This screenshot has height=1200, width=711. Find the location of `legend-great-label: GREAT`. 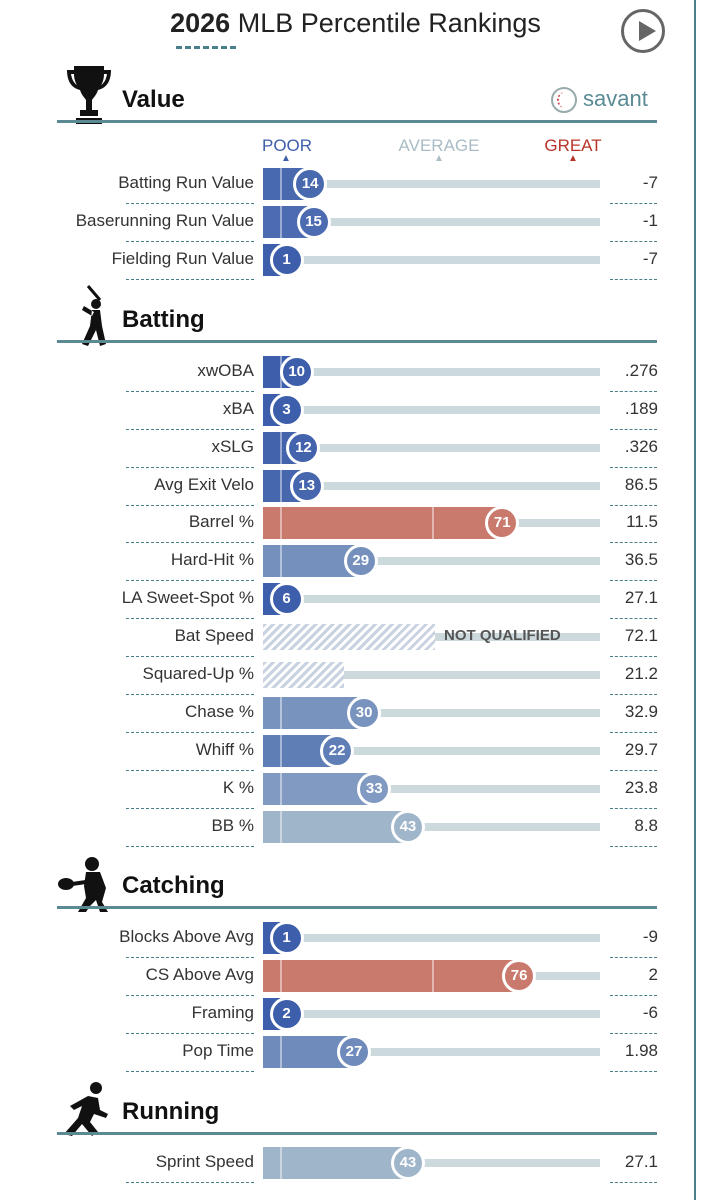

legend-great-label: GREAT is located at coordinates (573, 145).